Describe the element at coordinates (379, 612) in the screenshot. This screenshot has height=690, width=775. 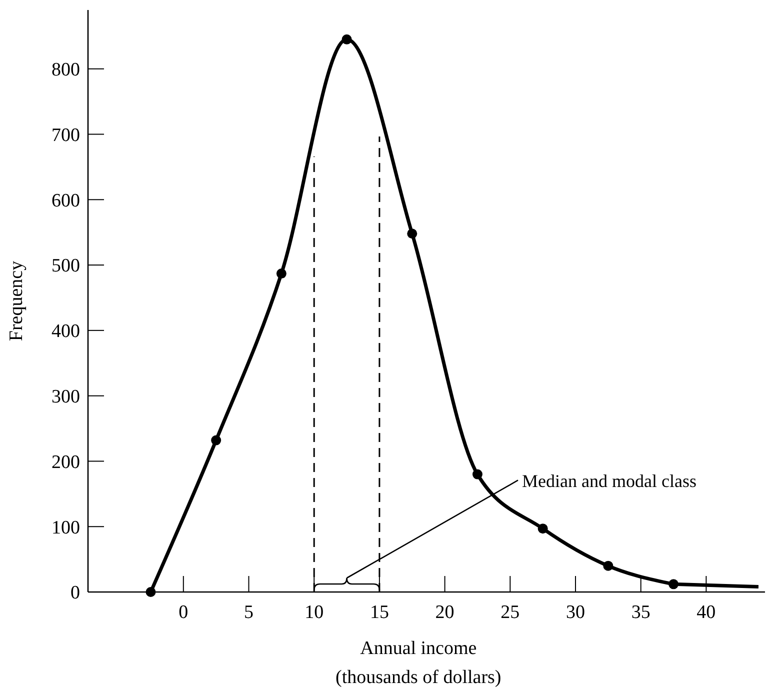
I see `x-tick-label: 15` at that location.